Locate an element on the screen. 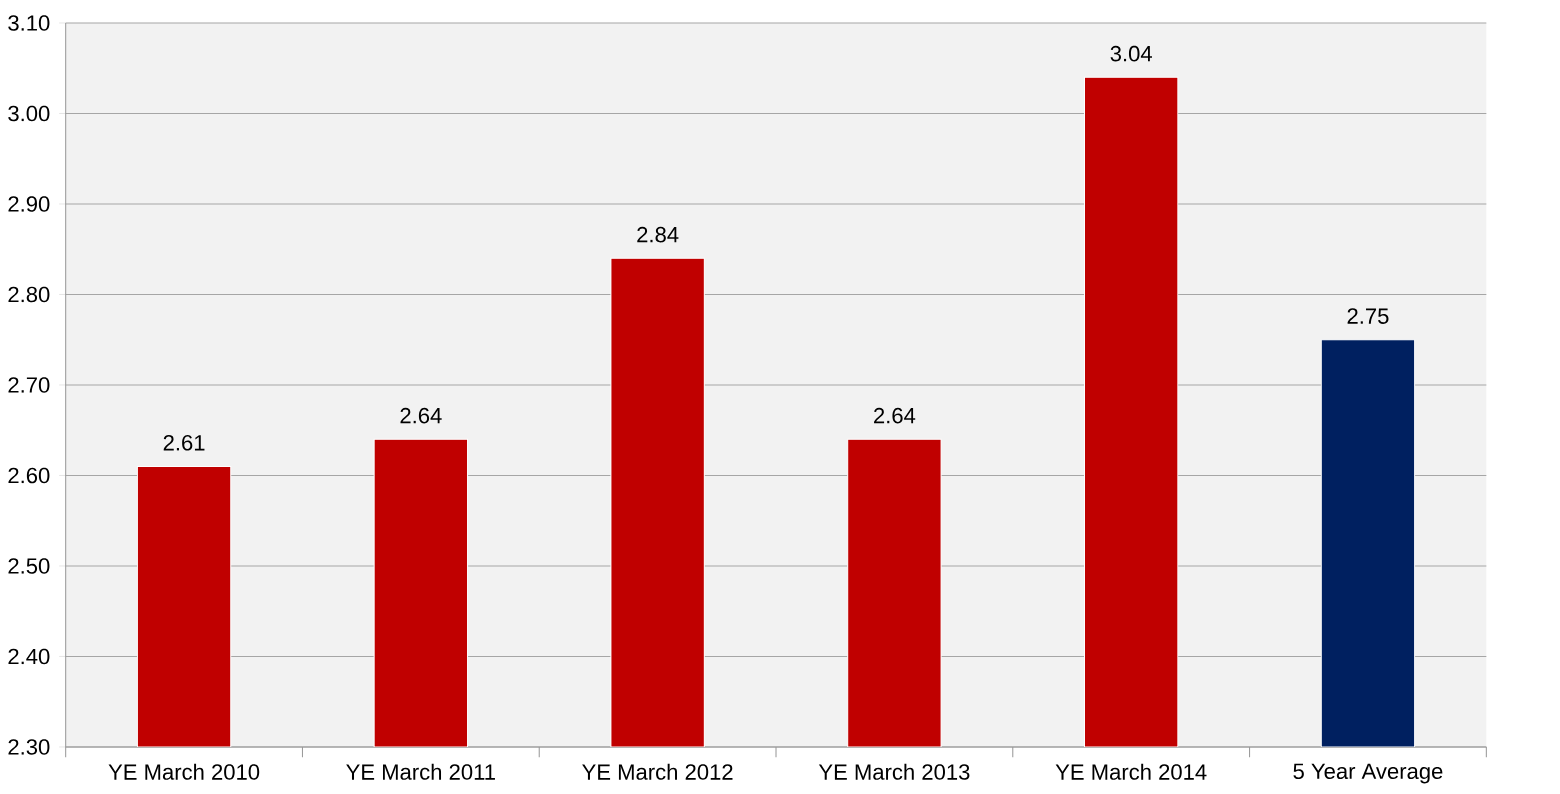 This screenshot has width=1560, height=794. y-tick-label: 3.10 is located at coordinates (29, 23).